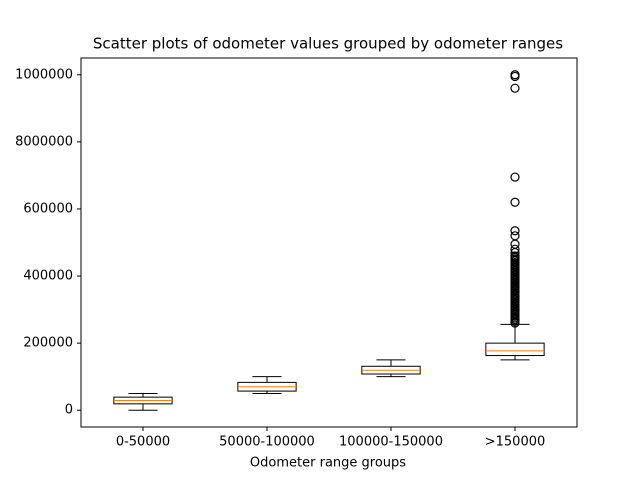 This screenshot has height=480, width=640. Describe the element at coordinates (44, 141) in the screenshot. I see `y-tick-label: 8000000` at that location.